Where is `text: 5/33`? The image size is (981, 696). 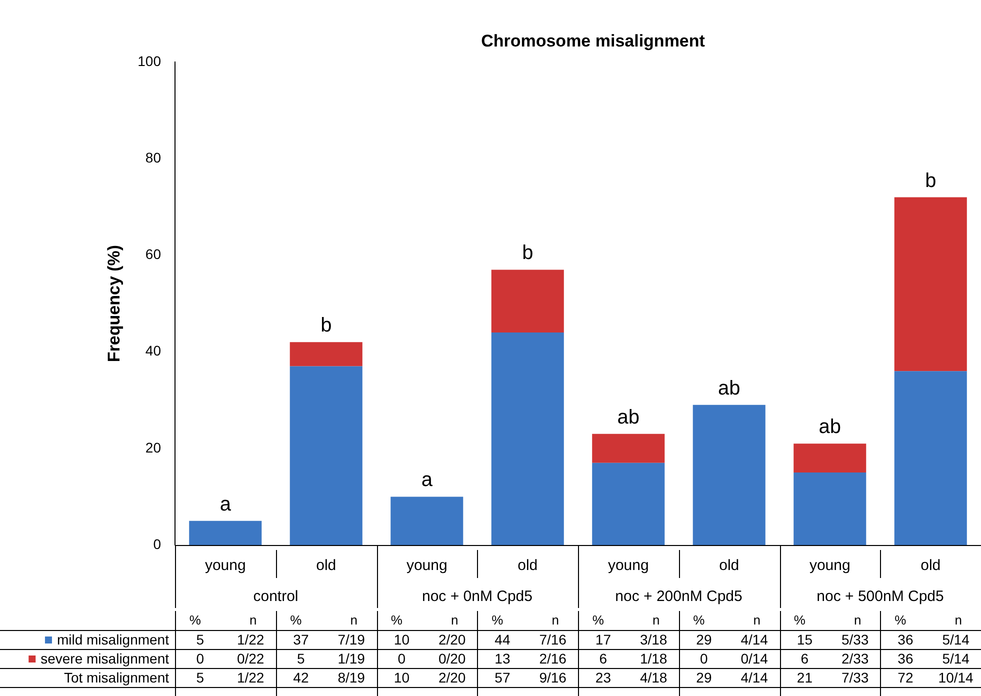
text: 5/33 is located at coordinates (855, 639).